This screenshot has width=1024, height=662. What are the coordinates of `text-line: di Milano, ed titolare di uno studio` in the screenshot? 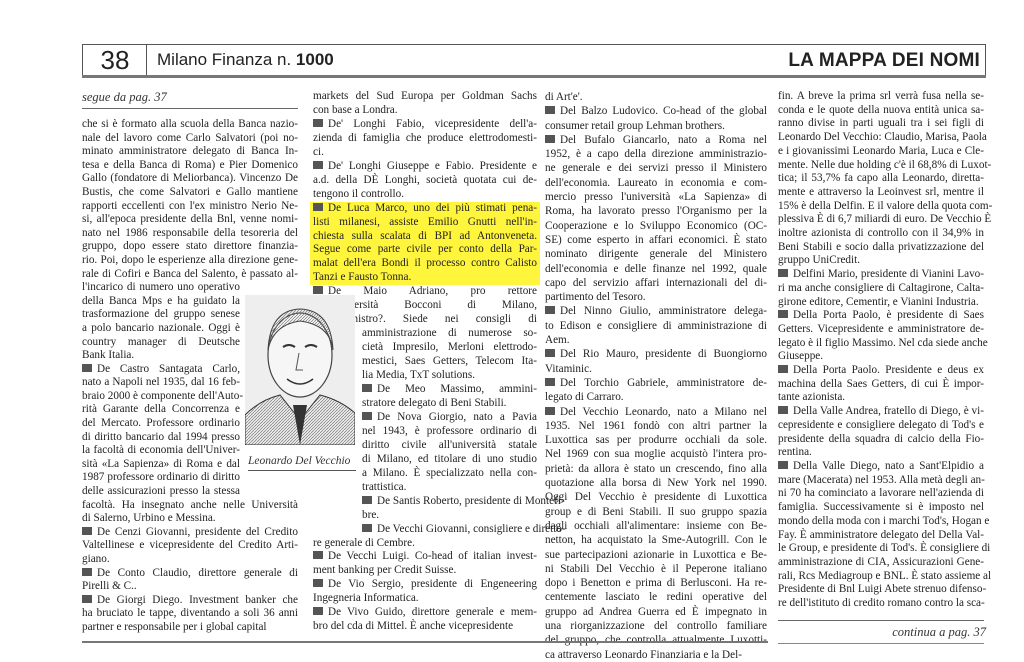 It's located at (449, 460).